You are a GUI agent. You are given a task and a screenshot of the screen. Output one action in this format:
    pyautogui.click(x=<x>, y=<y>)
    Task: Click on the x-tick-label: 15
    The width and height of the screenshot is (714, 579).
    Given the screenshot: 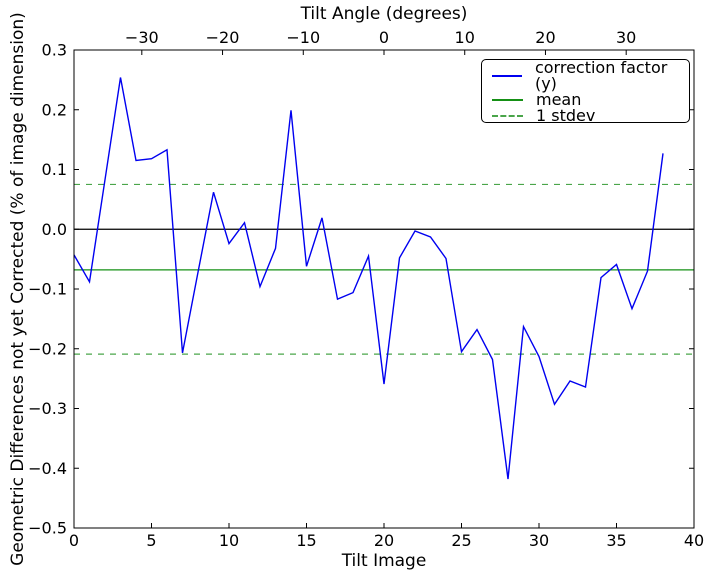 What is the action you would take?
    pyautogui.click(x=306, y=540)
    